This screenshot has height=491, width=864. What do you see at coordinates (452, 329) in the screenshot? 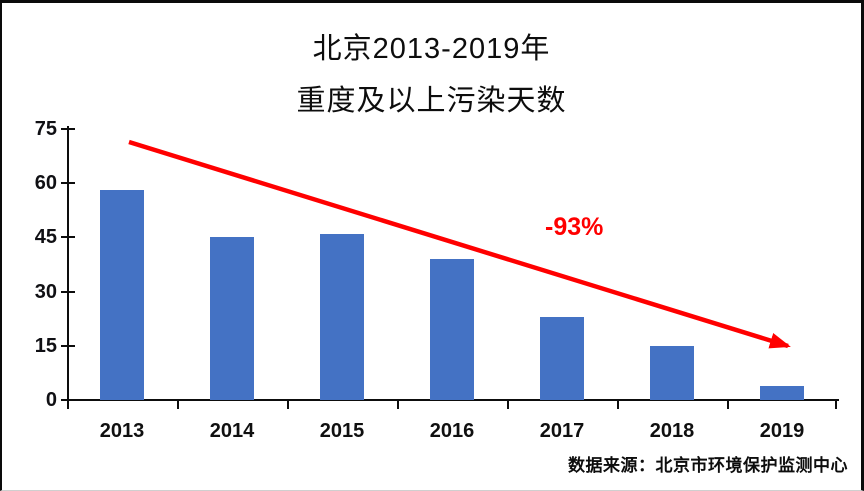
I see `bar-2016` at bounding box center [452, 329].